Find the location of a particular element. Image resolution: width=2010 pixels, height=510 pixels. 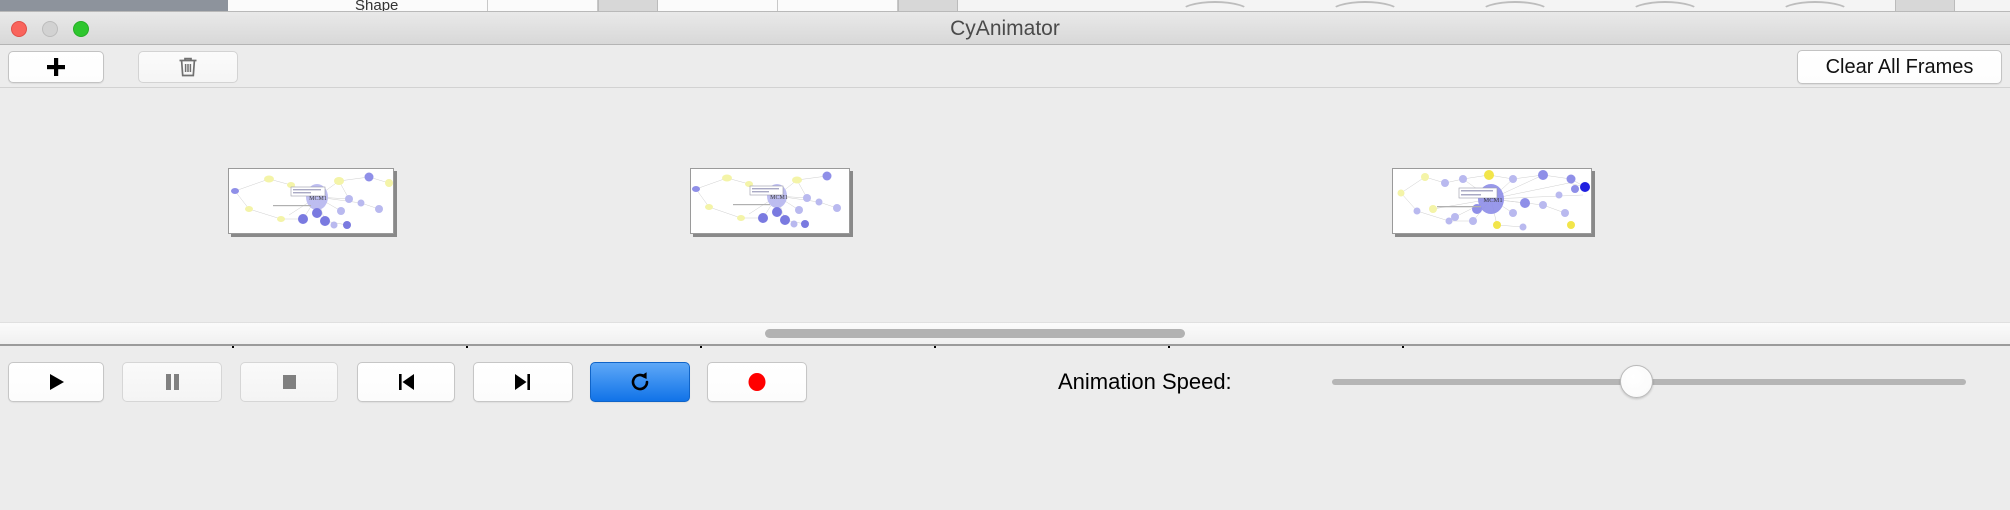

background-app-strip: Shape is located at coordinates (1005, 6).